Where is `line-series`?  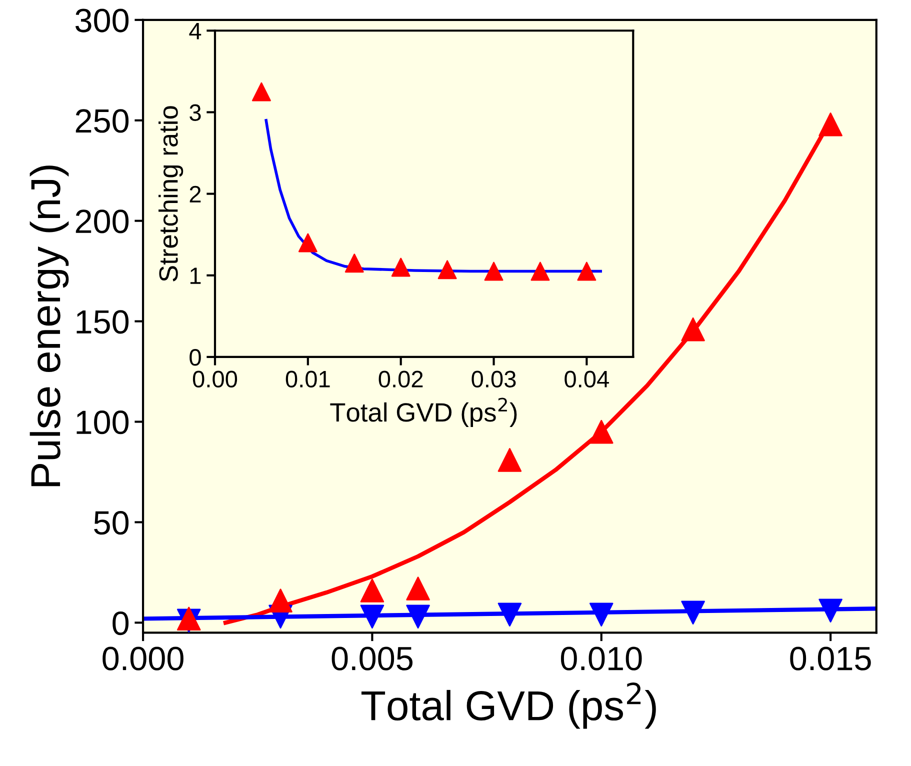 line-series is located at coordinates (433, 195).